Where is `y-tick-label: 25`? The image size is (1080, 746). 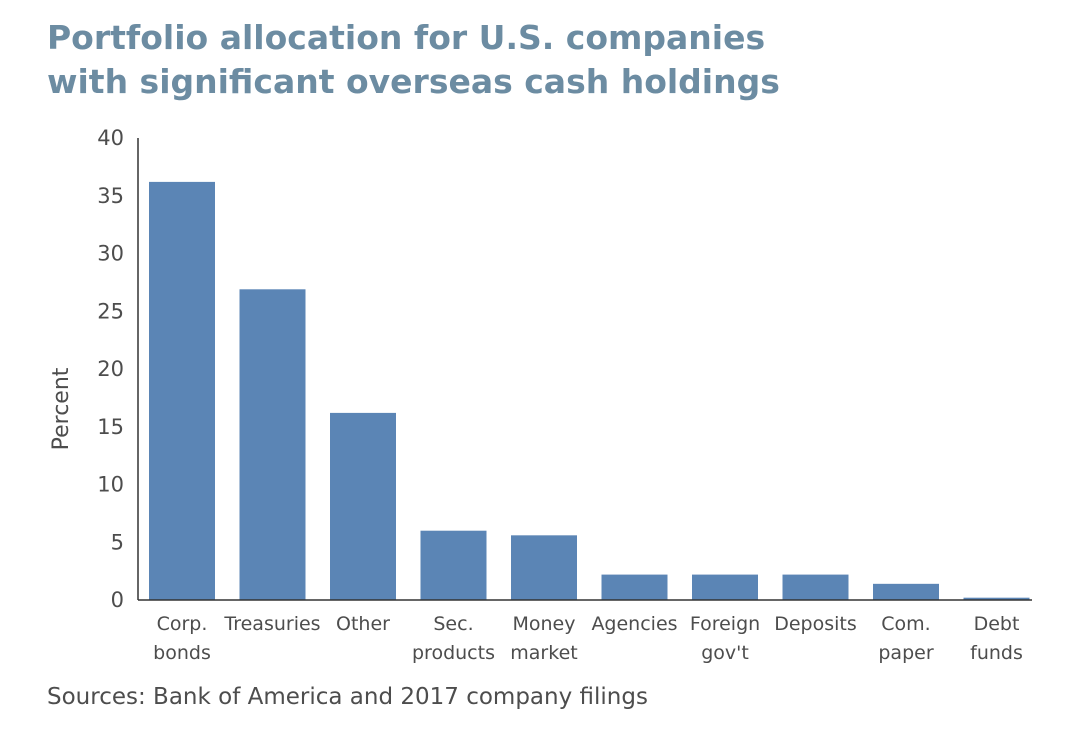
y-tick-label: 25 is located at coordinates (110, 311).